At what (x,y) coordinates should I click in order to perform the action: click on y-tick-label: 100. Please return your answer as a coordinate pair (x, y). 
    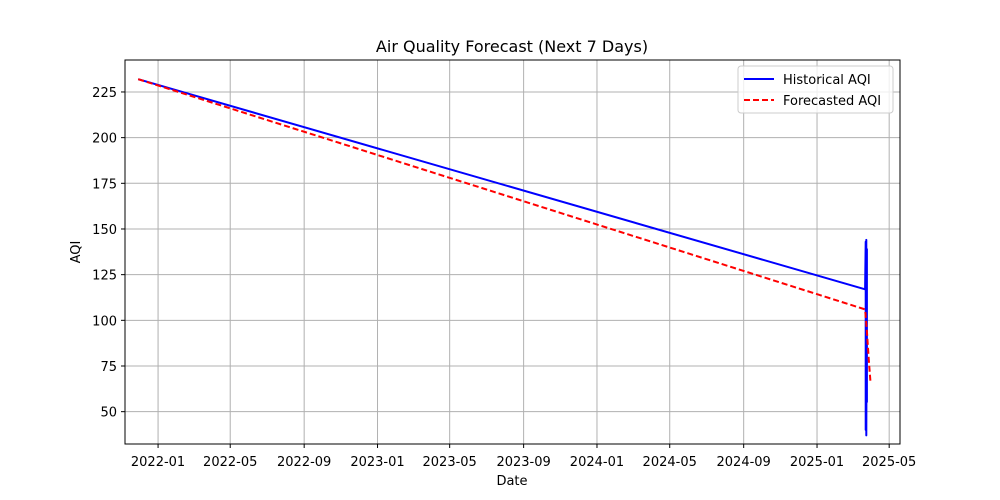
    Looking at the image, I should click on (104, 321).